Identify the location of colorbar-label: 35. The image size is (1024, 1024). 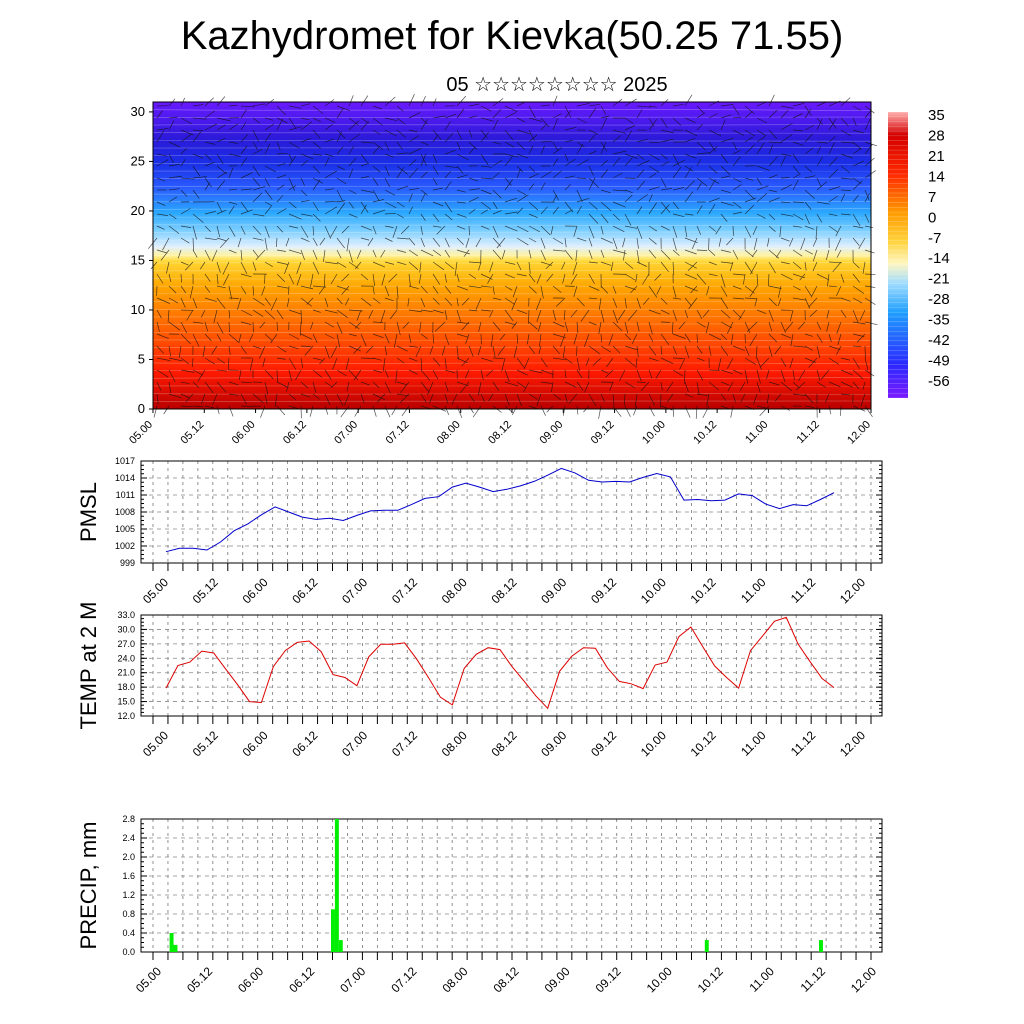
(936, 115).